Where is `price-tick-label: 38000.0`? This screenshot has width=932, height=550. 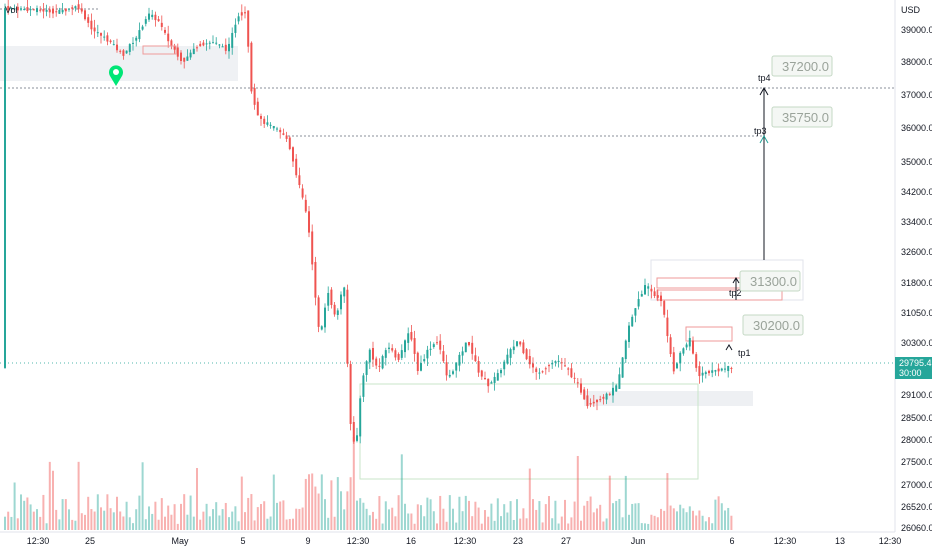 price-tick-label: 38000.0 is located at coordinates (916, 62).